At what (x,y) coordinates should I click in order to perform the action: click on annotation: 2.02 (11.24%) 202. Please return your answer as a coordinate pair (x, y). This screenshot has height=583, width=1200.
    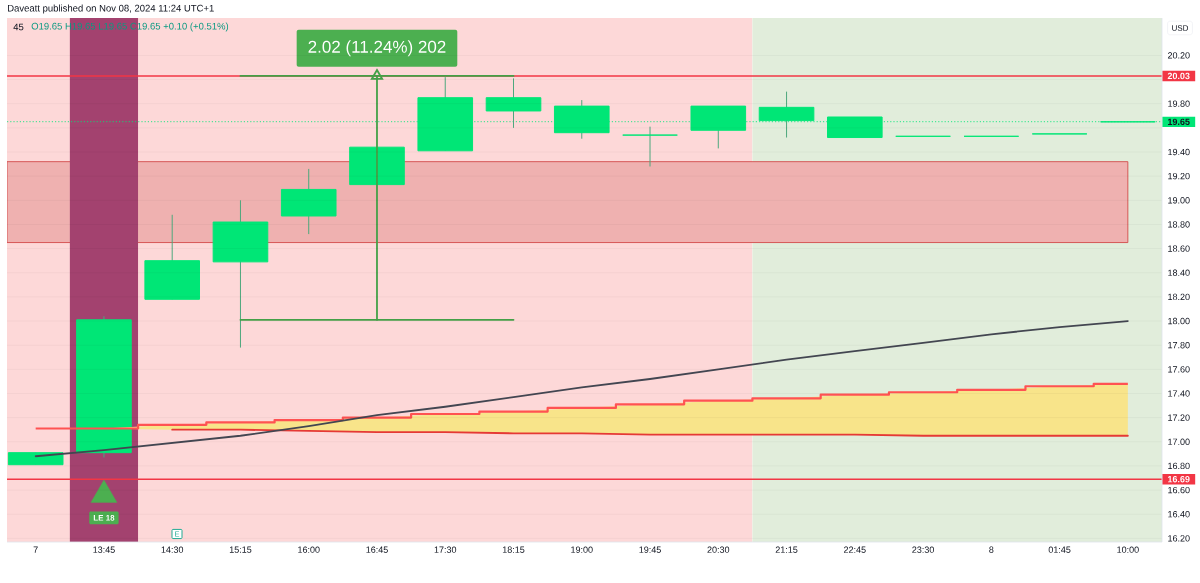
    Looking at the image, I should click on (377, 48).